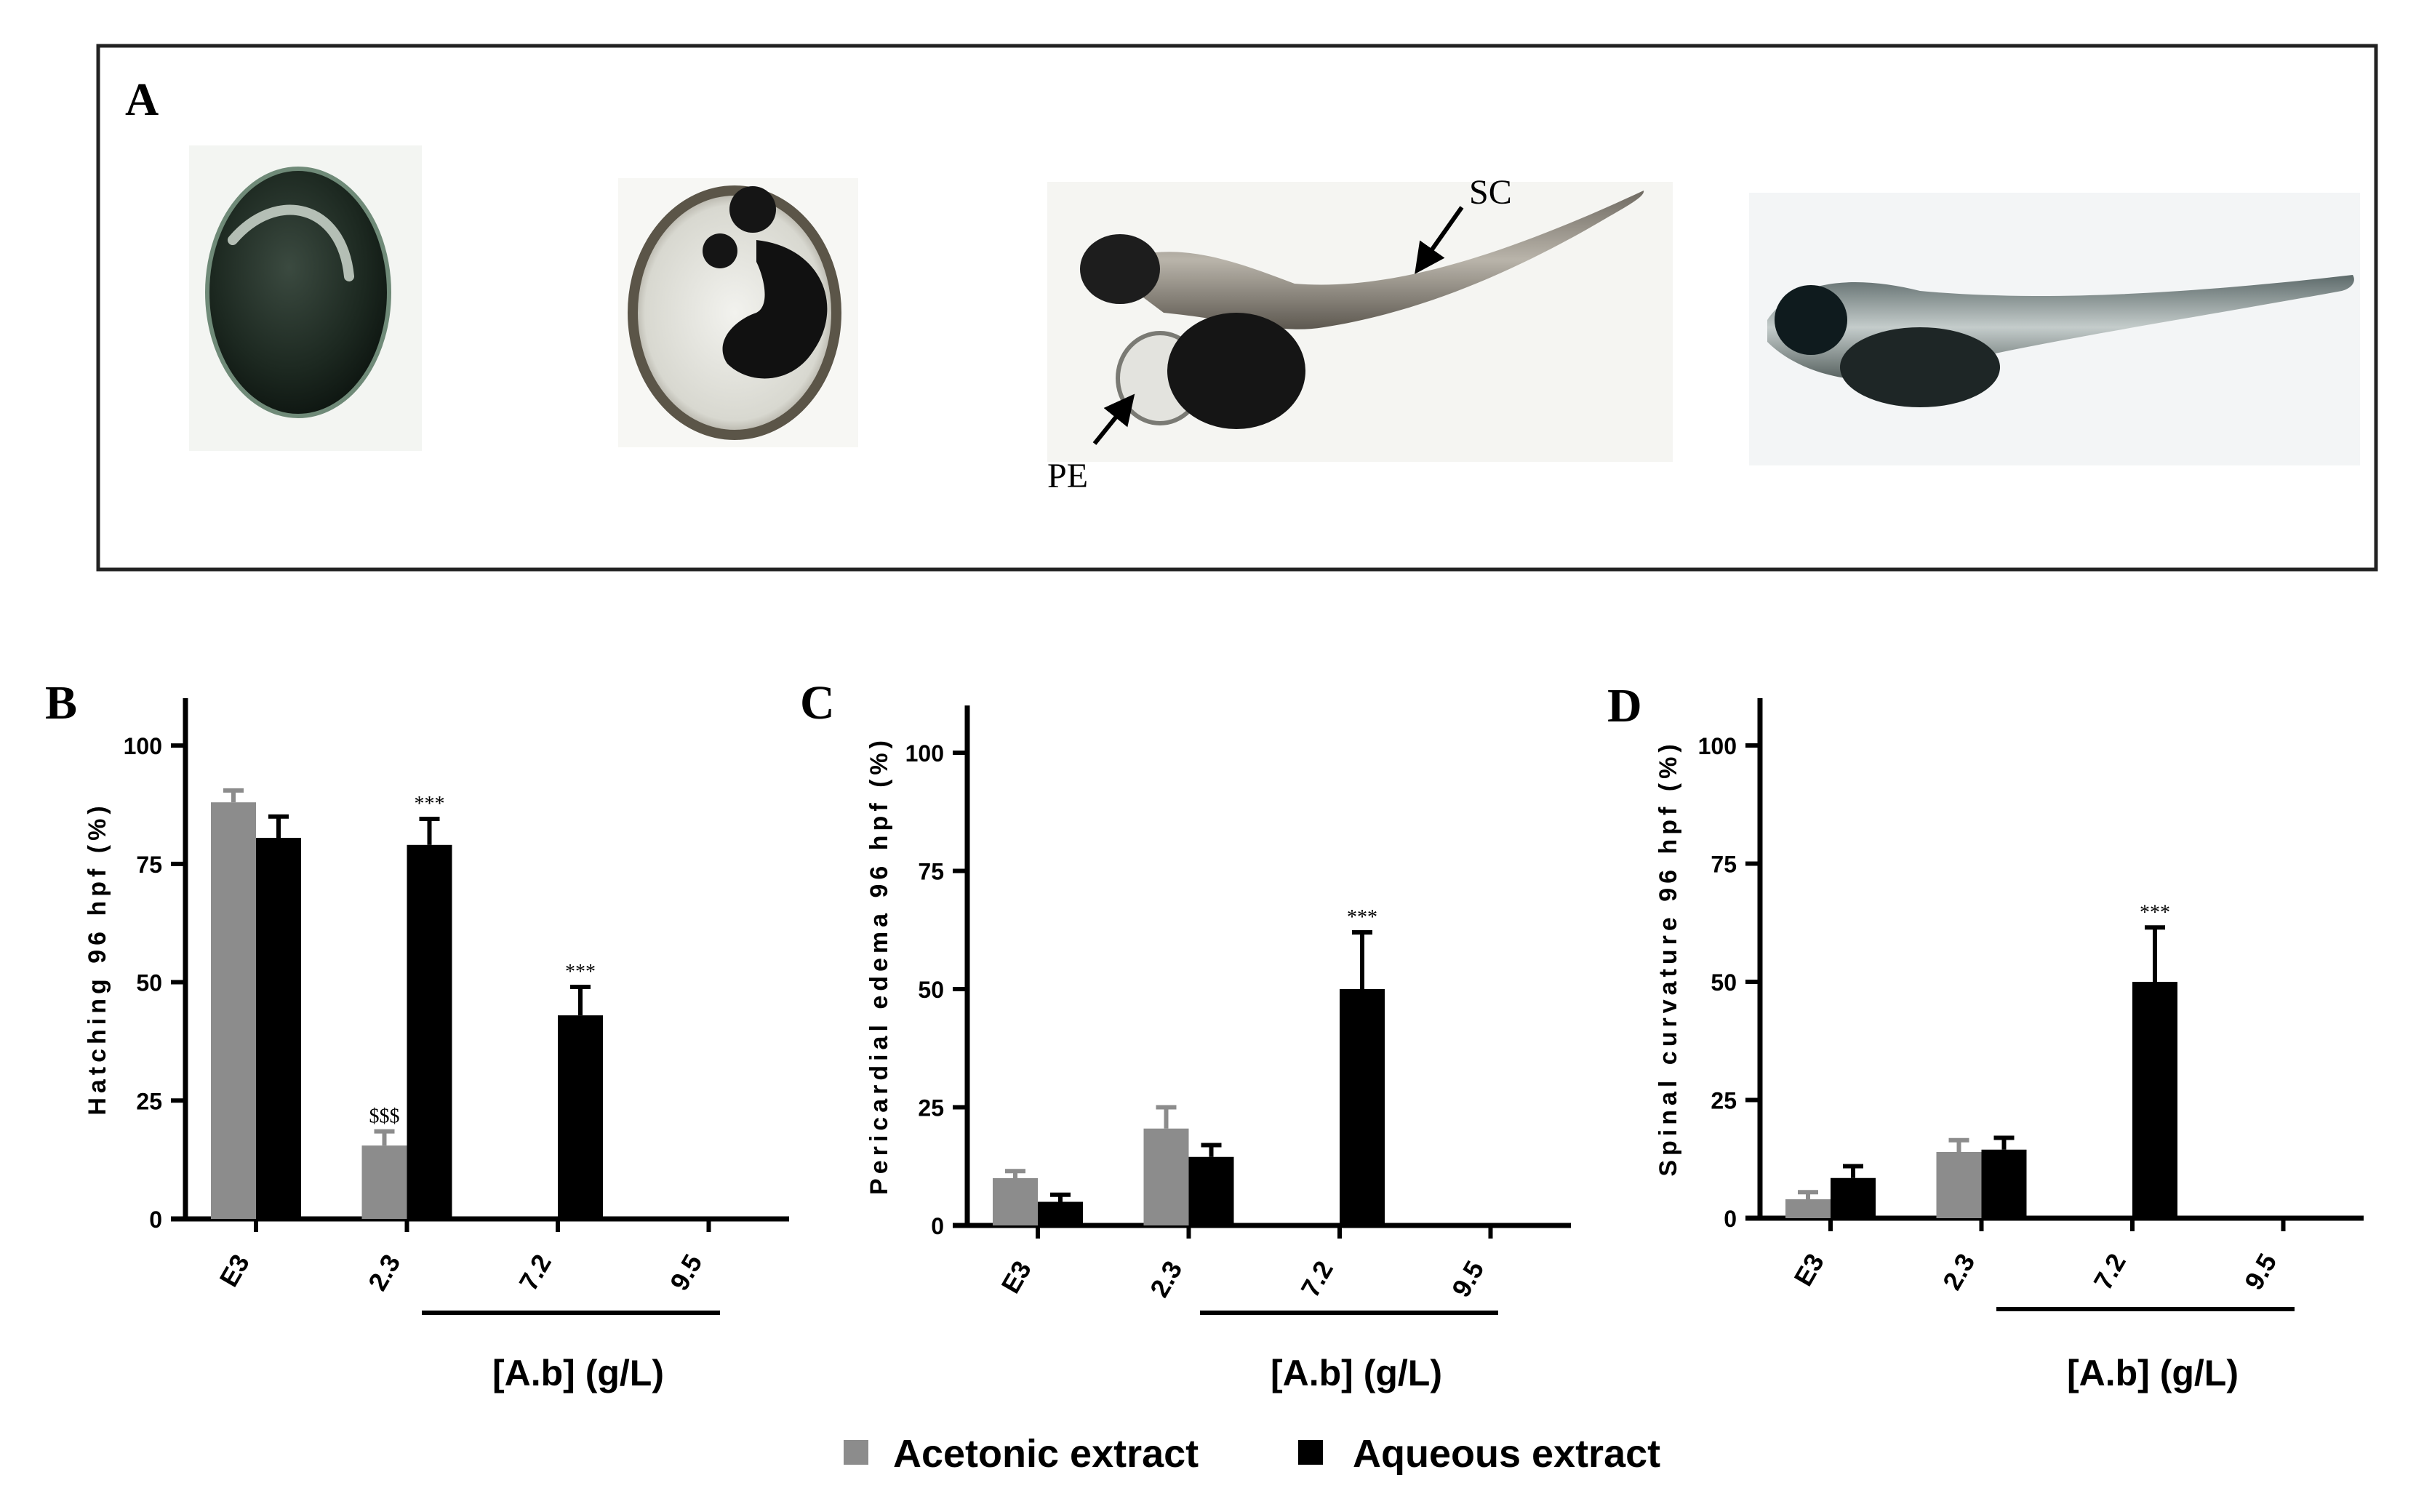 The image size is (2424, 1512). I want to click on legend-swatch-aqueous, so click(1310, 1452).